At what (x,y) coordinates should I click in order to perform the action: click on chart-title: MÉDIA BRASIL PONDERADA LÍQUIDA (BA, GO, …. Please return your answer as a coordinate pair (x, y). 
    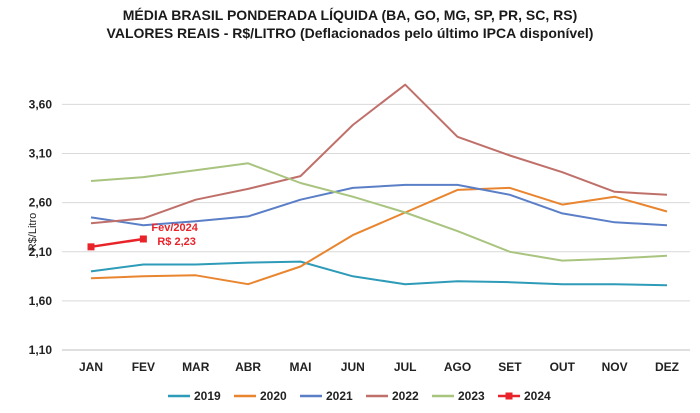
    Looking at the image, I should click on (350, 15).